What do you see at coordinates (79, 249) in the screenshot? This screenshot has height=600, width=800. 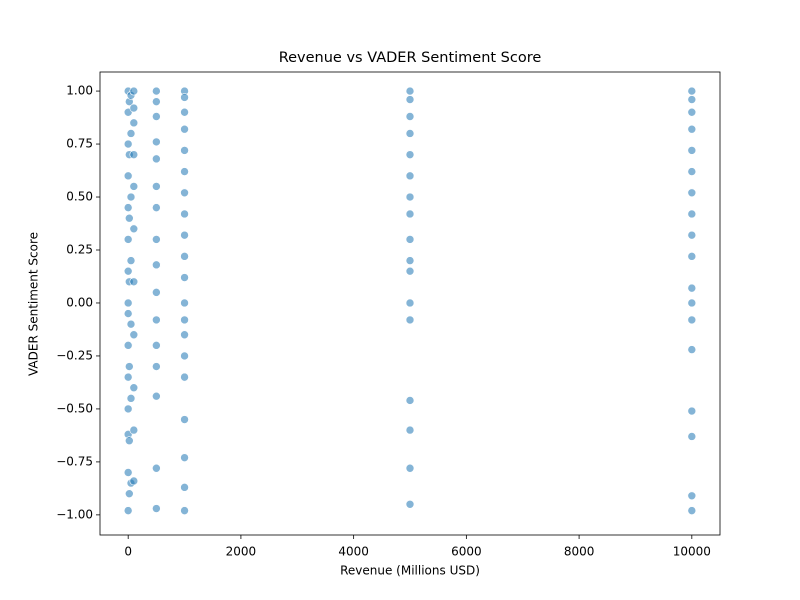 I see `y-tick-label: 0.25` at bounding box center [79, 249].